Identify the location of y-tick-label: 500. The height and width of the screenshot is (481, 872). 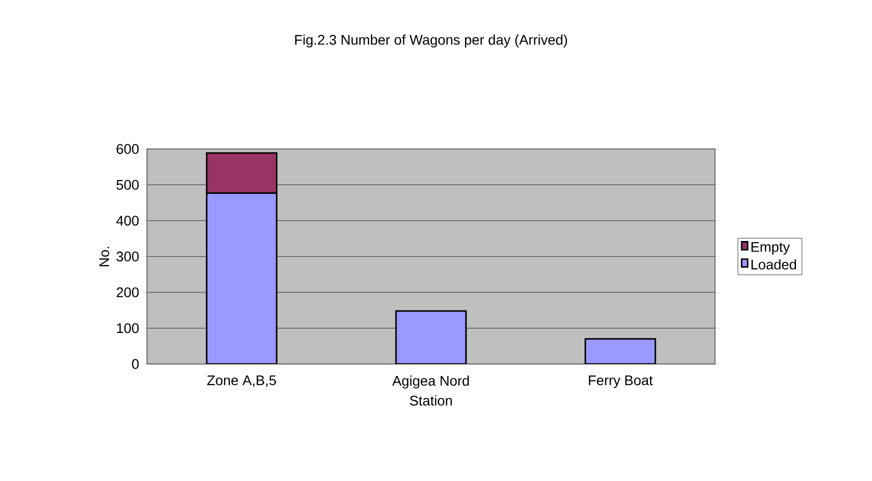
(127, 185).